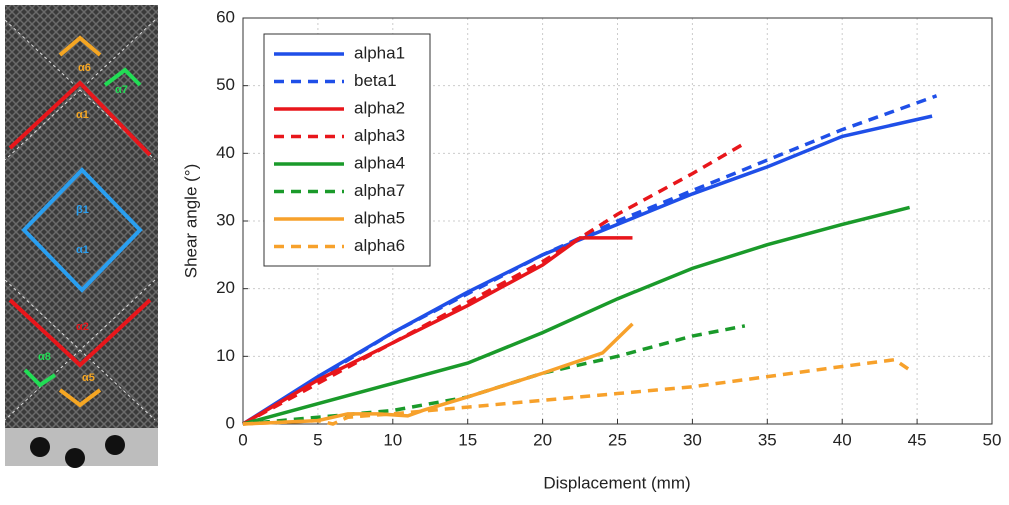  Describe the element at coordinates (379, 107) in the screenshot. I see `legend-label: alpha2` at that location.